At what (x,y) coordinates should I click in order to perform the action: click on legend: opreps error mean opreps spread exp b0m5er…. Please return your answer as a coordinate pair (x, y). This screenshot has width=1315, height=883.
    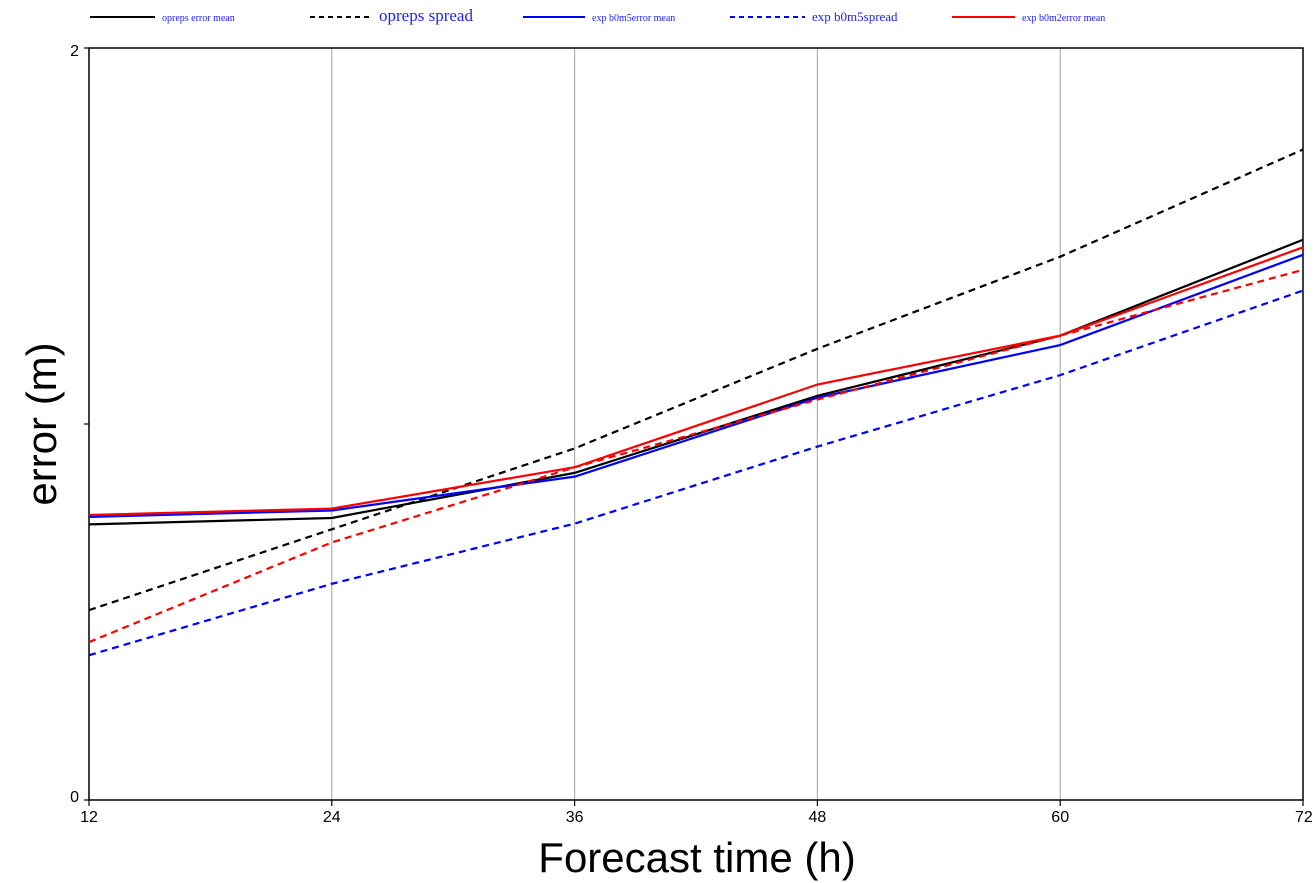
    Looking at the image, I should click on (597, 15).